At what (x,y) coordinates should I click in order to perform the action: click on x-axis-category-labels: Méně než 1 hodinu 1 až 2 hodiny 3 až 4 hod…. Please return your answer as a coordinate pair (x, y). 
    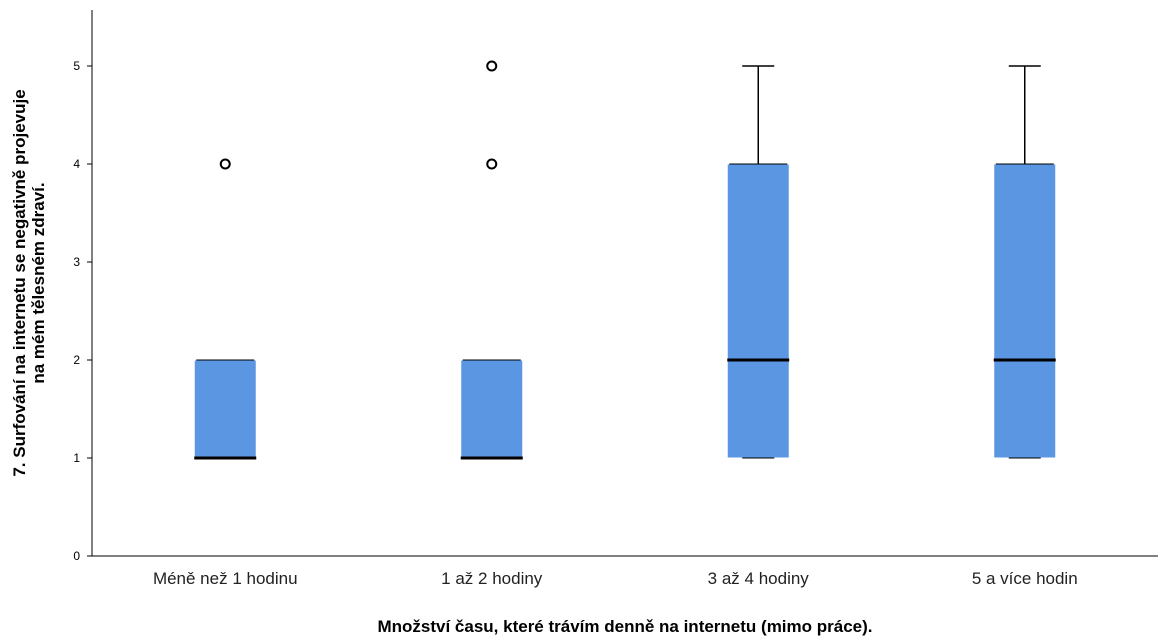
    Looking at the image, I should click on (615, 578).